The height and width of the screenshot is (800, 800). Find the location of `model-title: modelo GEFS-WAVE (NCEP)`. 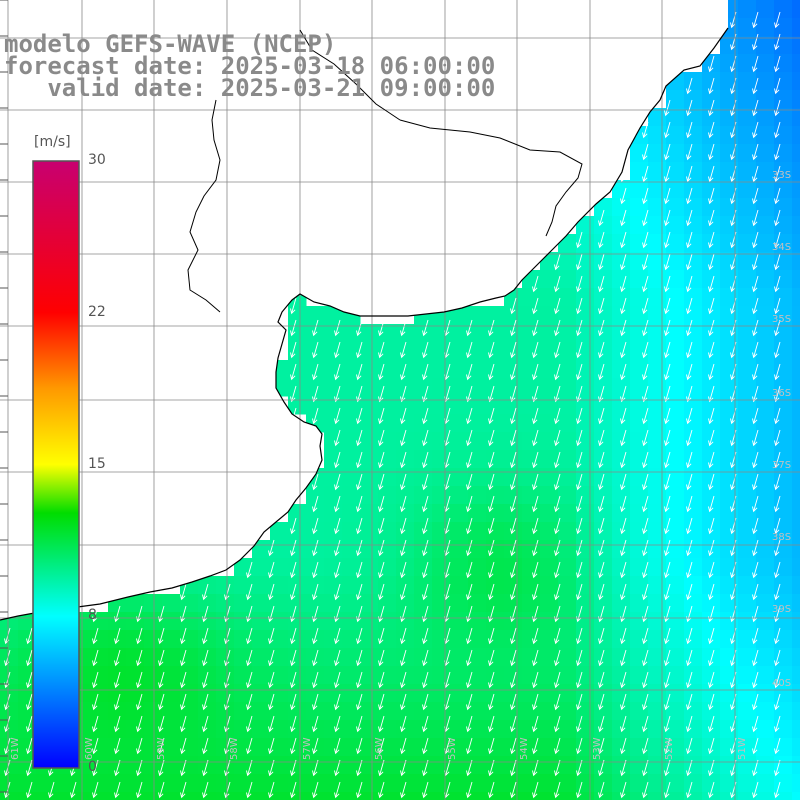

model-title: modelo GEFS-WAVE (NCEP) is located at coordinates (170, 44).